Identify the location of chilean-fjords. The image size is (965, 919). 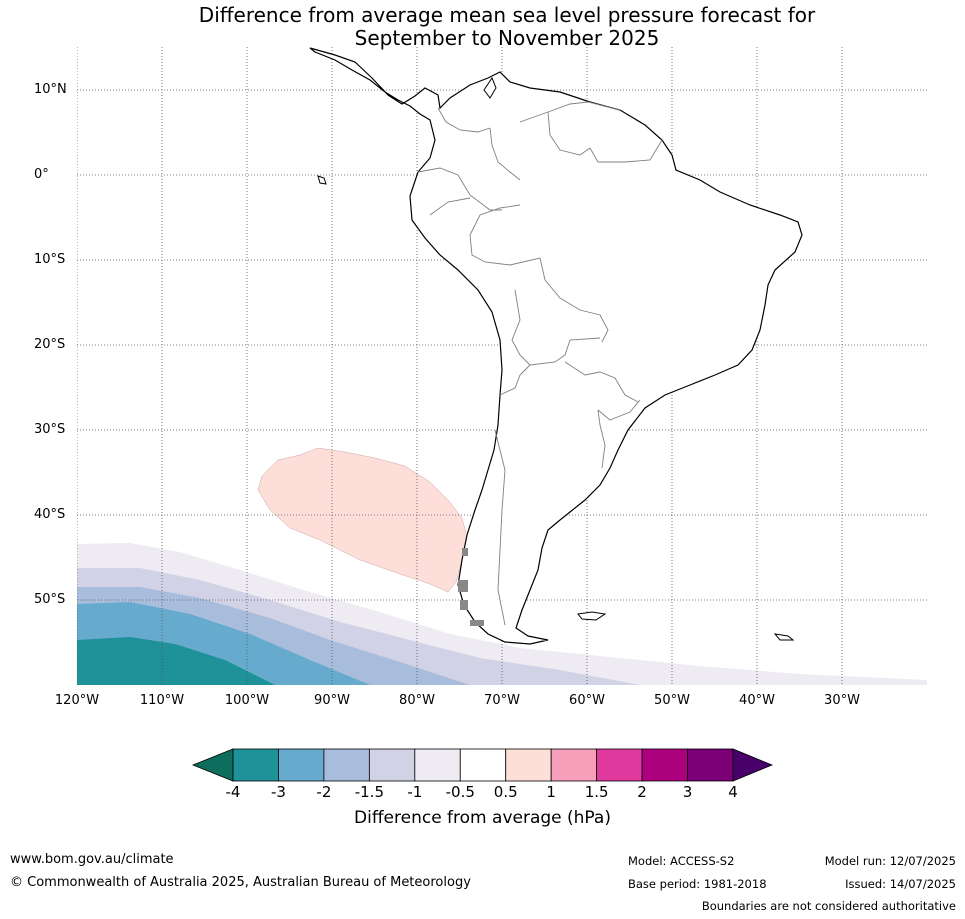
(471, 587).